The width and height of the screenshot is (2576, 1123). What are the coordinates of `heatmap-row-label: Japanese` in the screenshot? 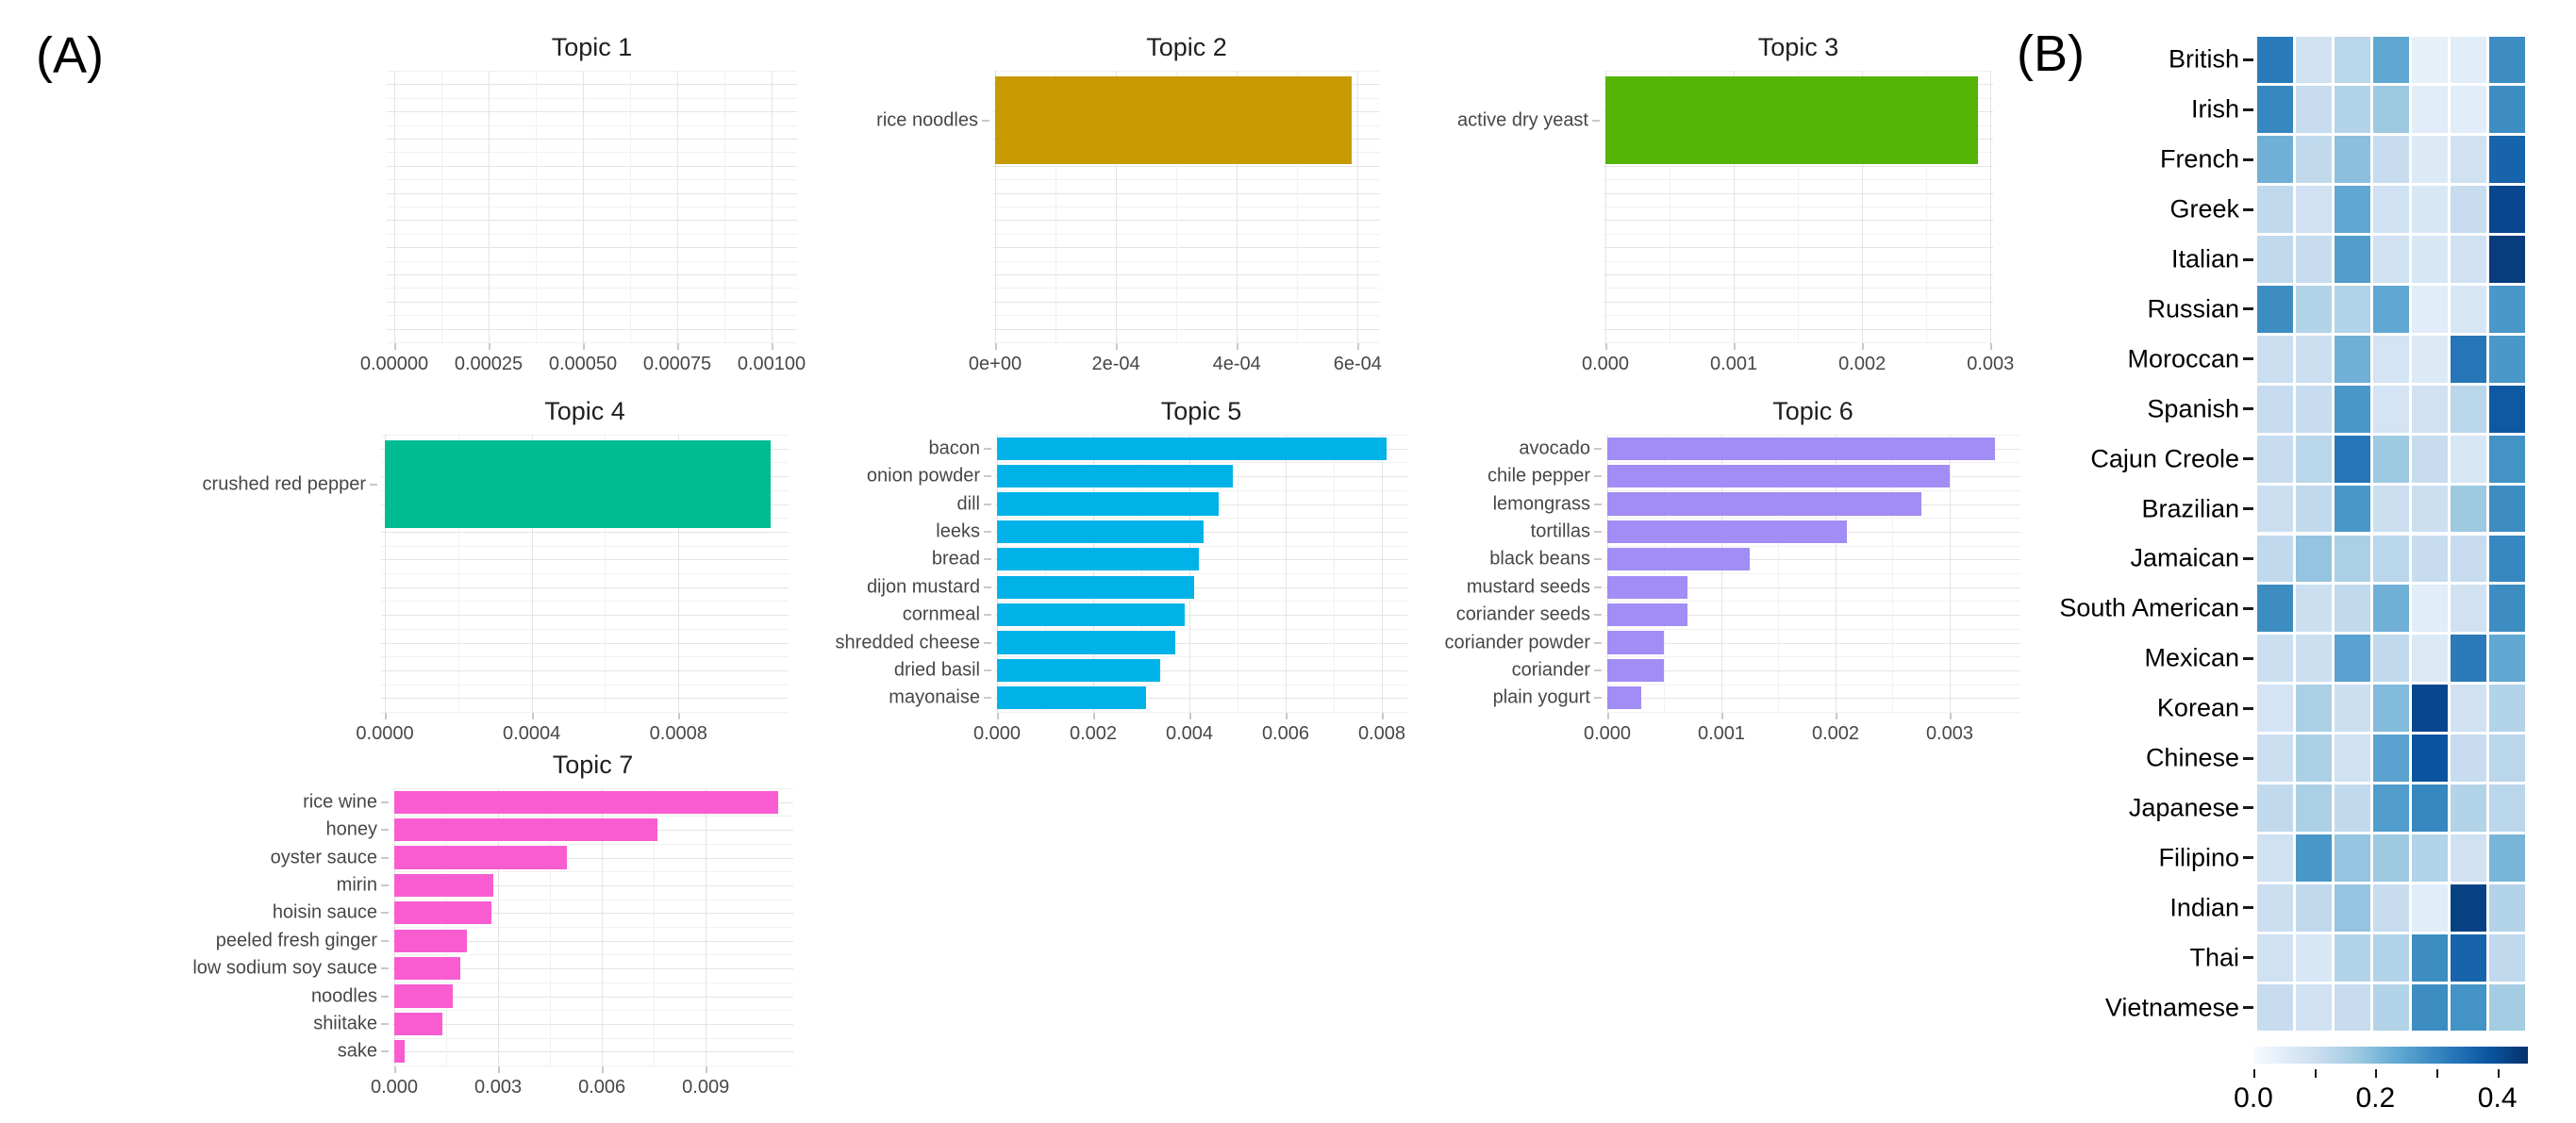 It's located at (2183, 807).